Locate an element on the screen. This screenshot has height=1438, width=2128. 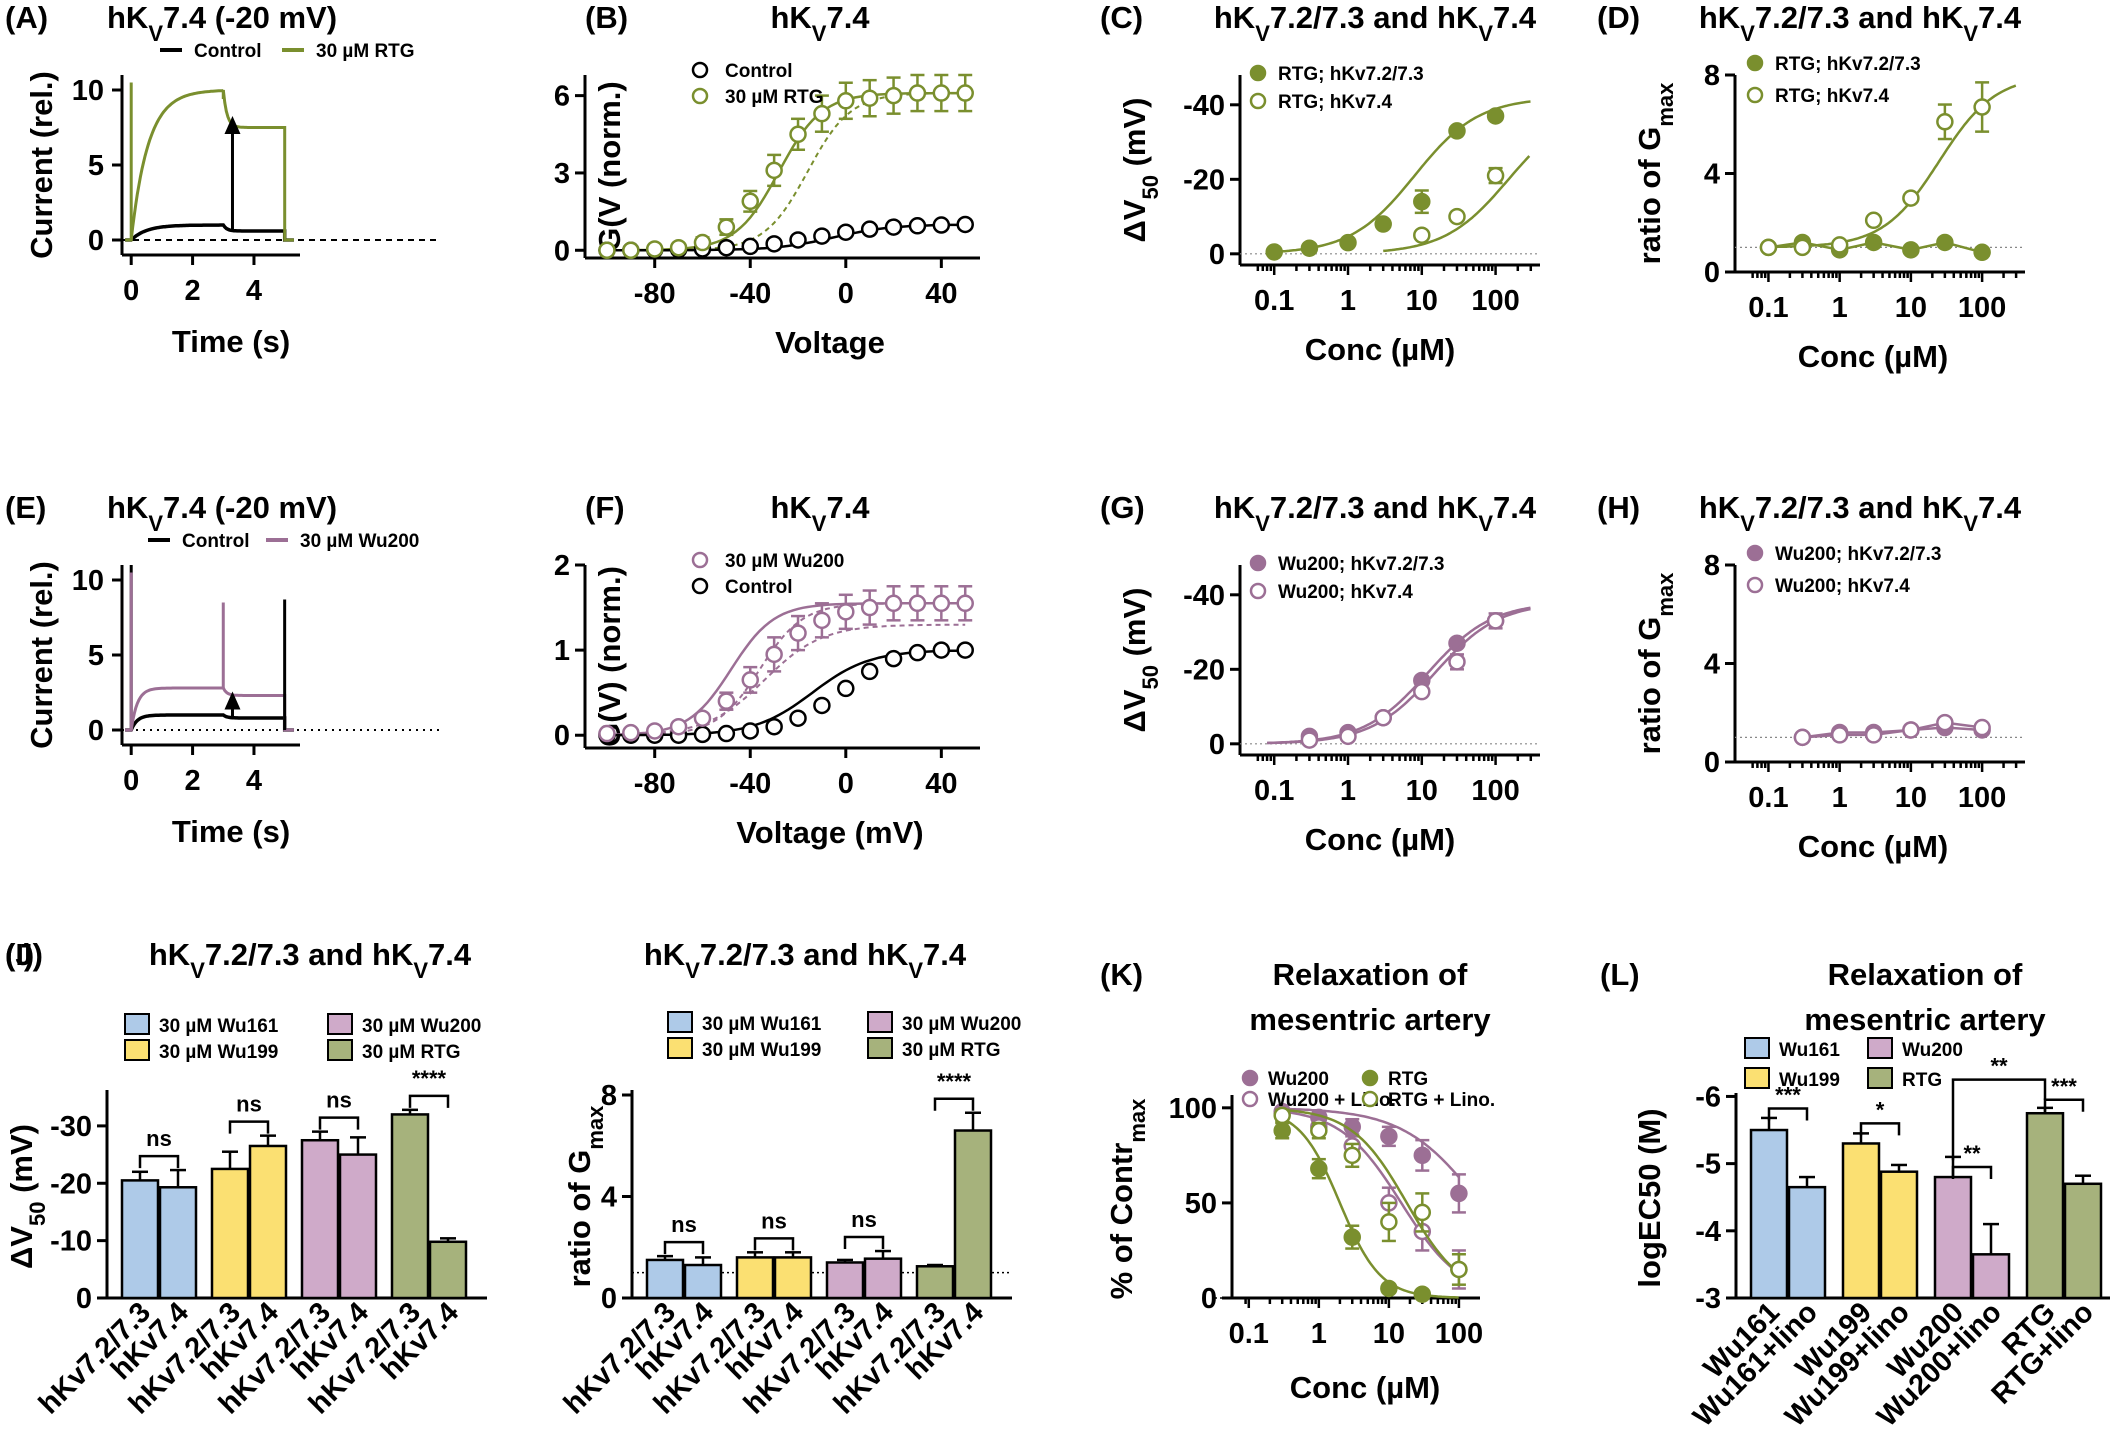
fit-curve is located at coordinates (1371, 1192).